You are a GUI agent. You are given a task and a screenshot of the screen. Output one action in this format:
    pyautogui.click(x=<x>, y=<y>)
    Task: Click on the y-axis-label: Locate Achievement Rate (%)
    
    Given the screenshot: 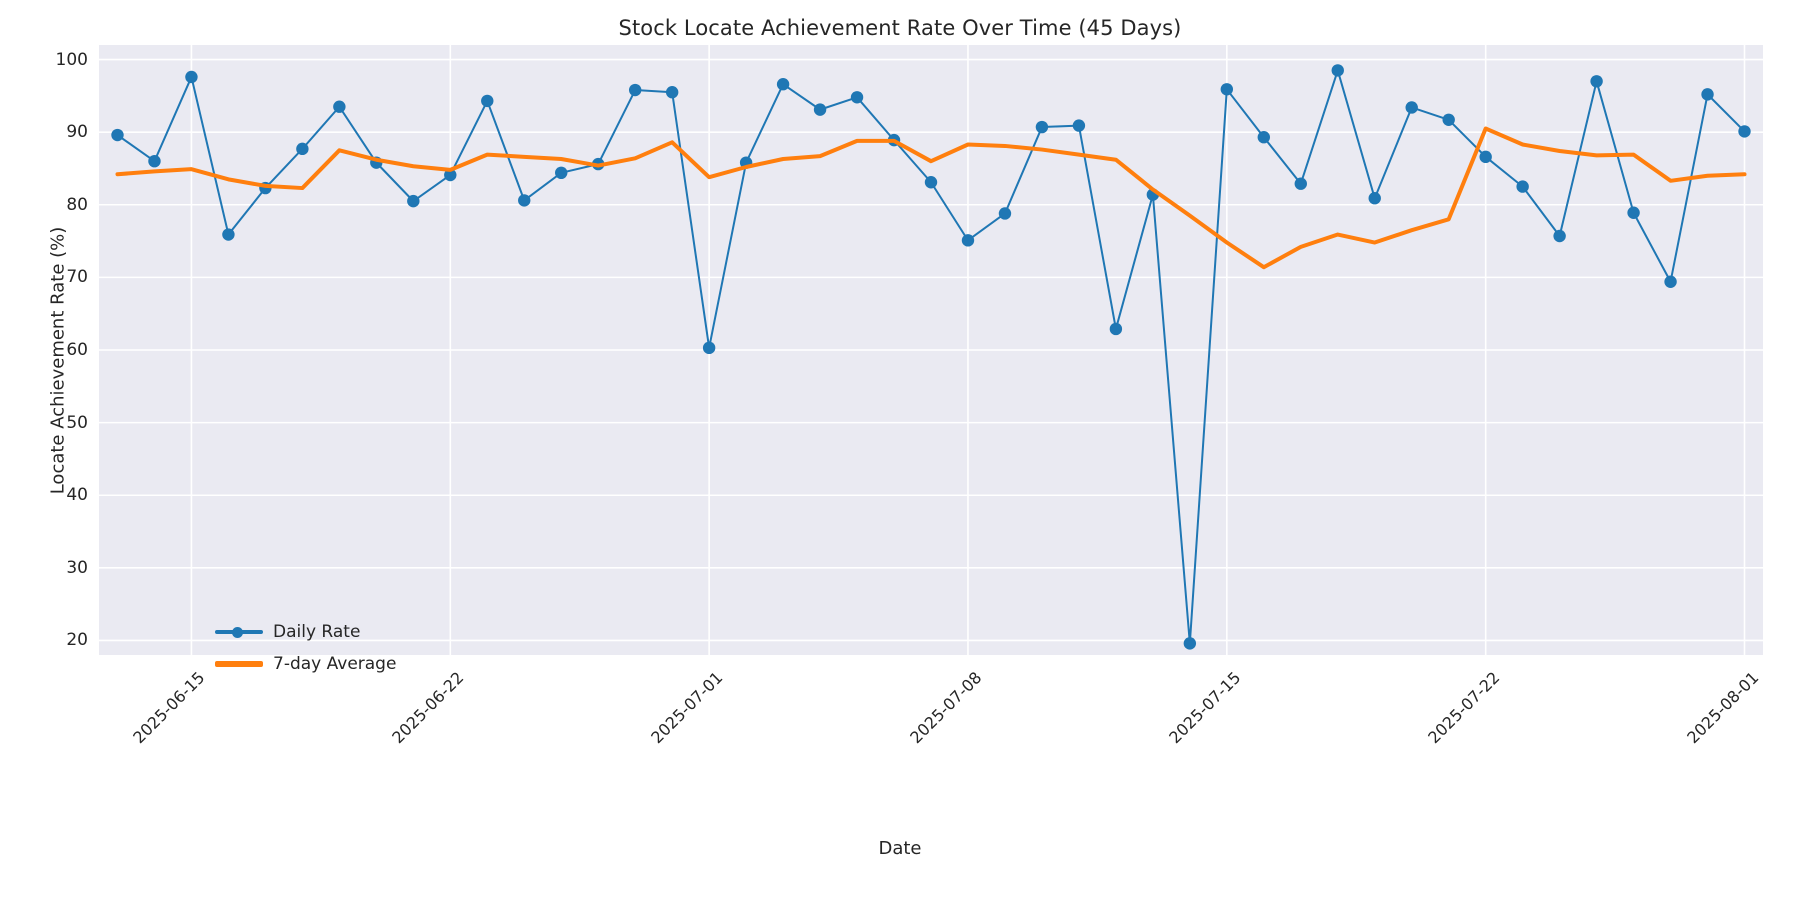 What is the action you would take?
    pyautogui.click(x=58, y=360)
    